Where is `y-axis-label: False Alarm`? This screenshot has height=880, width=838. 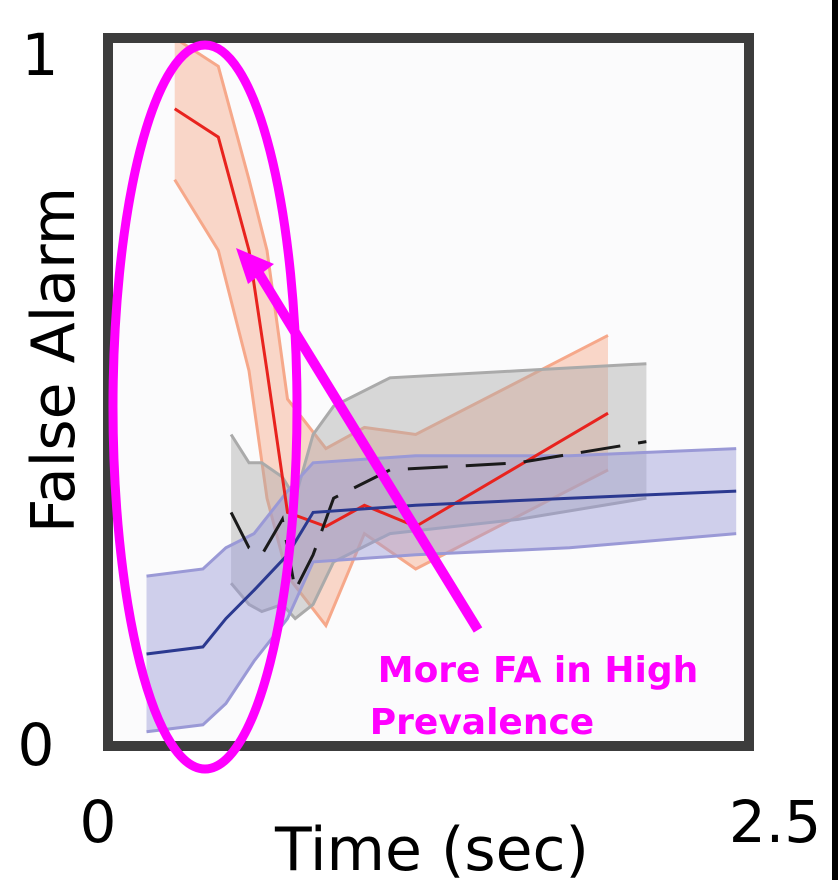
y-axis-label: False Alarm is located at coordinates (54, 360).